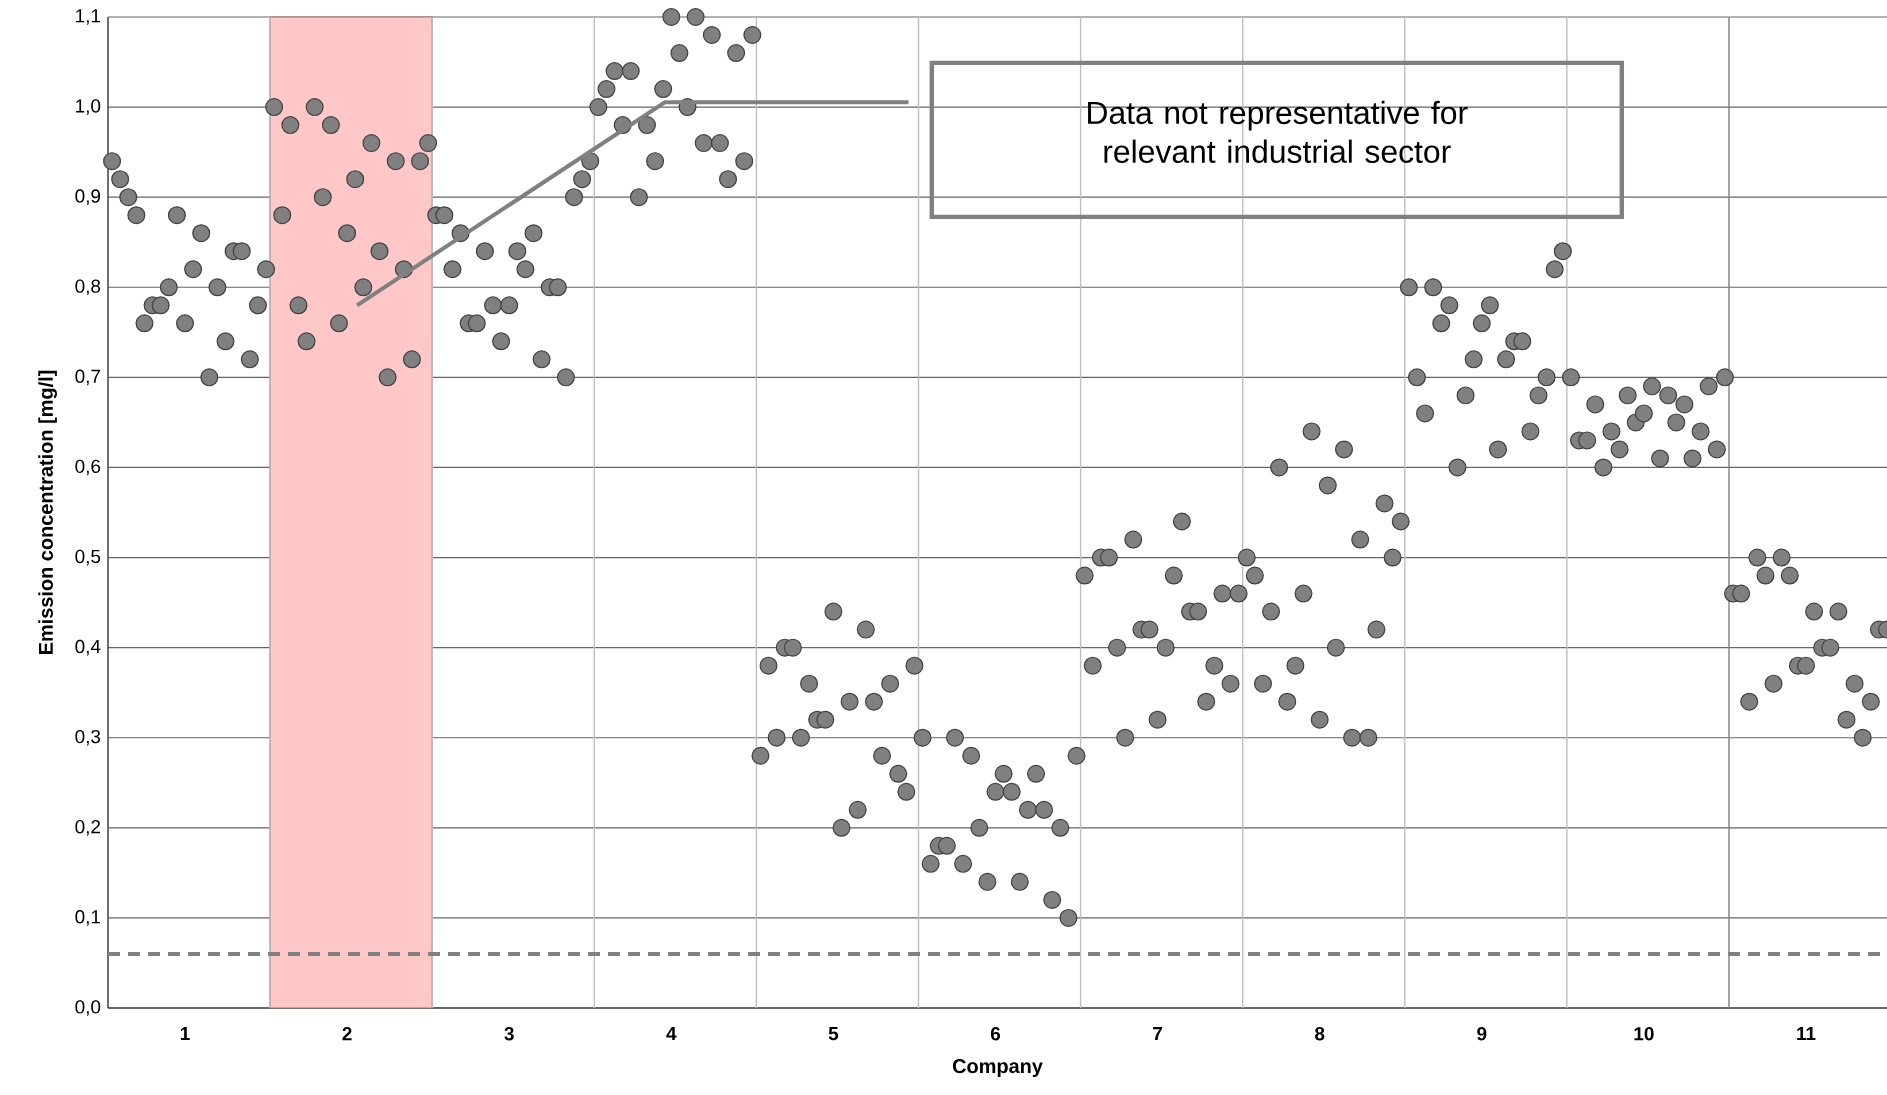  I want to click on x-tick-label: 2, so click(347, 1034).